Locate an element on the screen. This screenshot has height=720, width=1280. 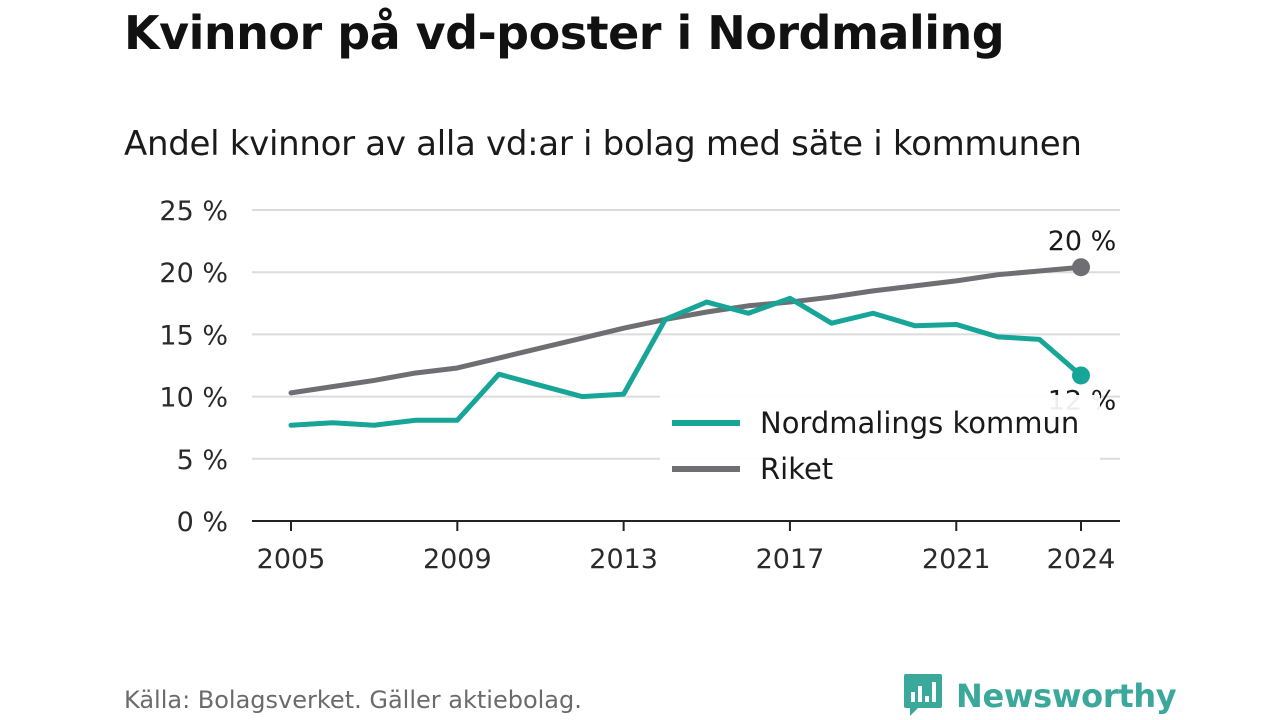
y-tick-label: 15 % is located at coordinates (193, 335).